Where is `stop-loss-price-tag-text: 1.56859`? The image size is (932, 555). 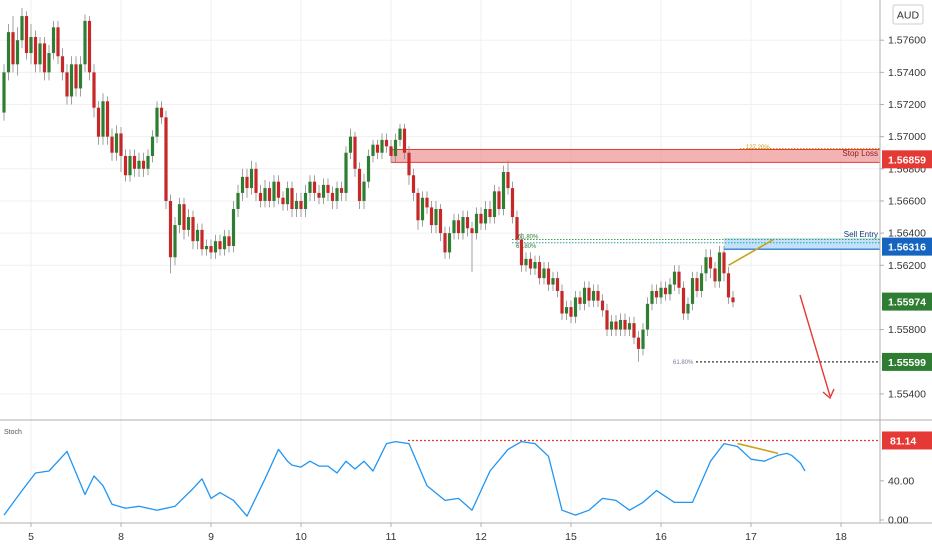 stop-loss-price-tag-text: 1.56859 is located at coordinates (907, 160).